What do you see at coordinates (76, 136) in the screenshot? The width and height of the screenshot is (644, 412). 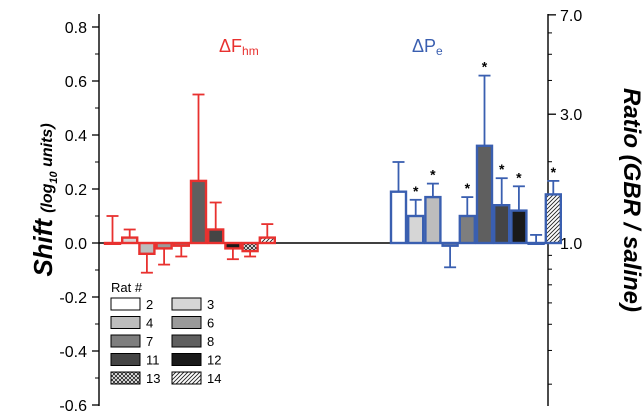 I see `y-tick-label: 0.4` at bounding box center [76, 136].